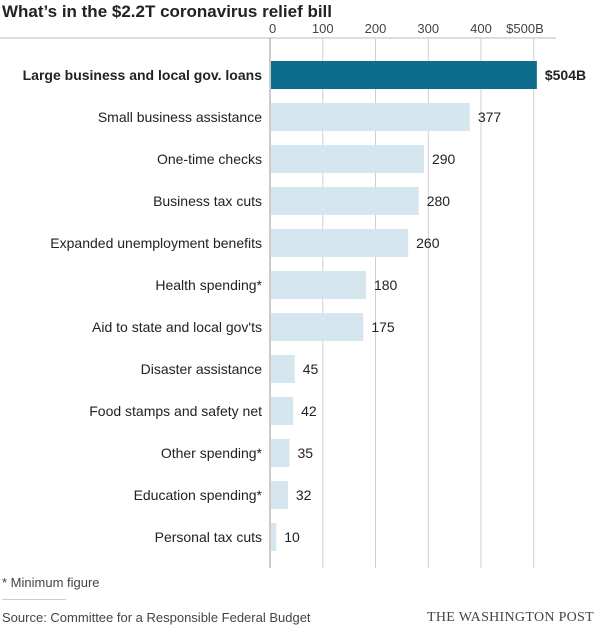 The height and width of the screenshot is (639, 600). I want to click on category-label: Business tax cuts, so click(207, 201).